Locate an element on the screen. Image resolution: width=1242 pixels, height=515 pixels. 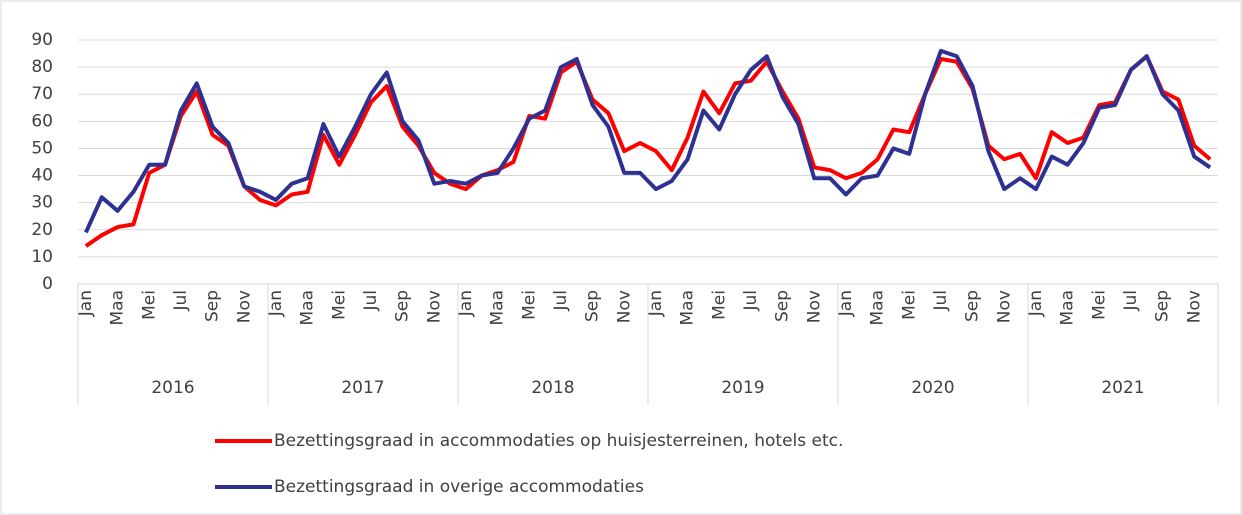
group-label: 2018 is located at coordinates (552, 388).